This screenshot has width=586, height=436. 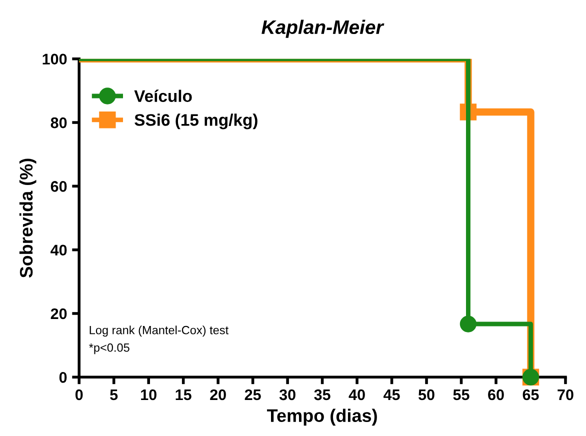 What do you see at coordinates (566, 394) in the screenshot?
I see `x-tick-label: 70` at bounding box center [566, 394].